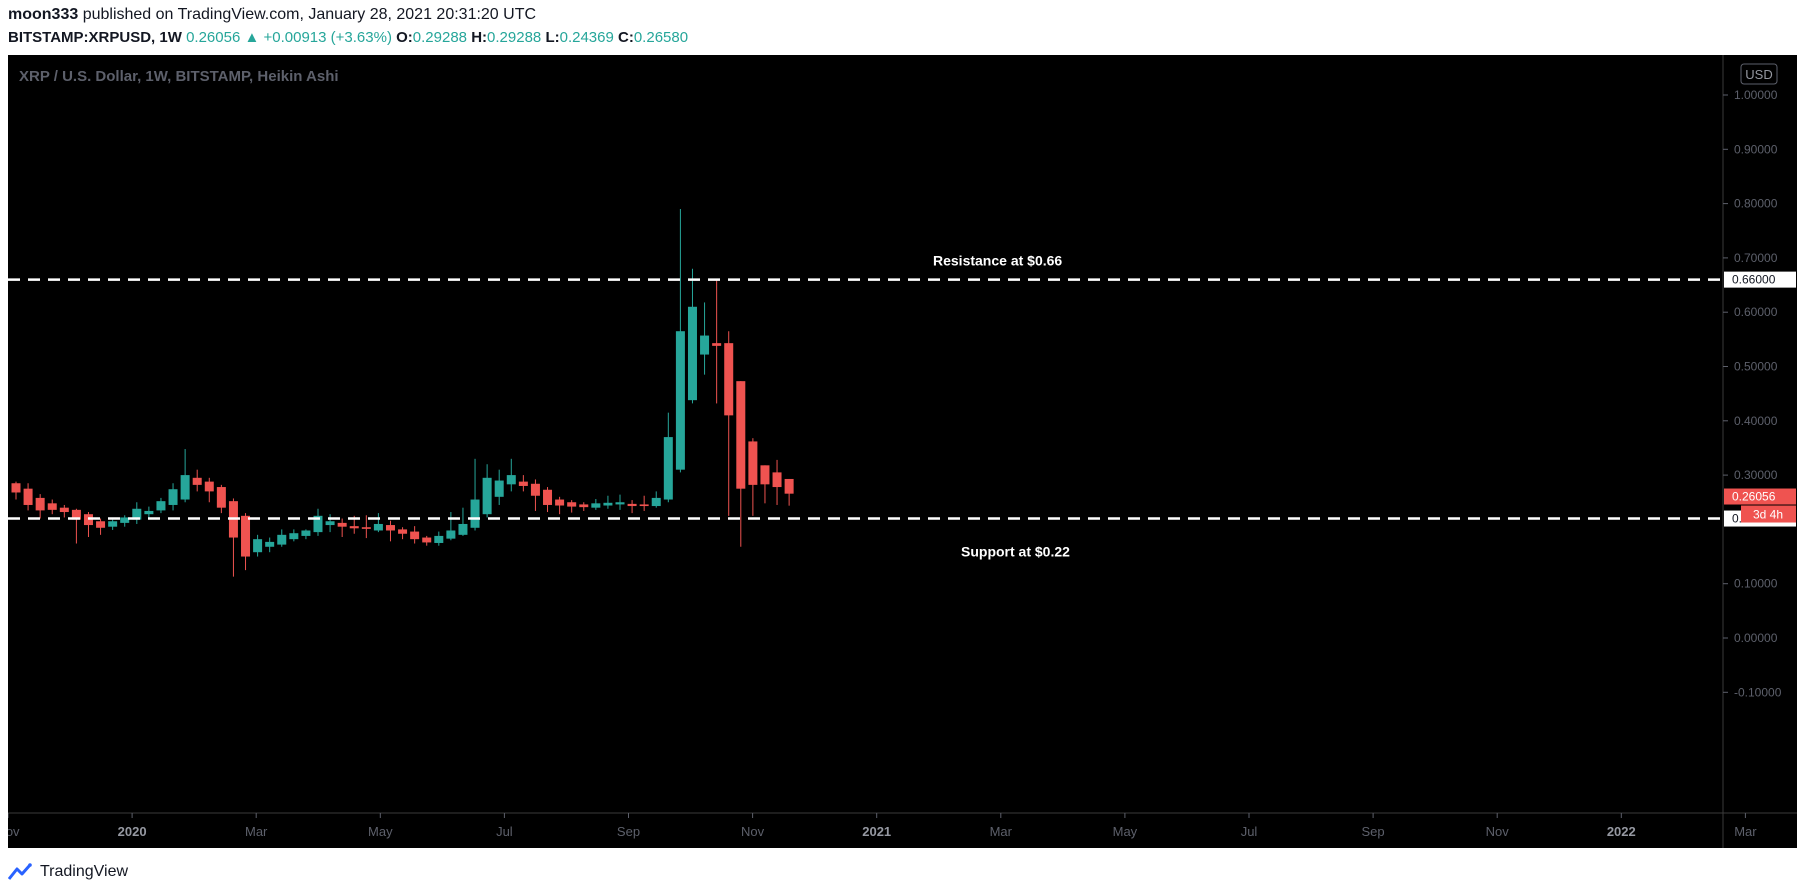 Image resolution: width=1805 pixels, height=895 pixels. I want to click on footer: TradingView, so click(68, 872).